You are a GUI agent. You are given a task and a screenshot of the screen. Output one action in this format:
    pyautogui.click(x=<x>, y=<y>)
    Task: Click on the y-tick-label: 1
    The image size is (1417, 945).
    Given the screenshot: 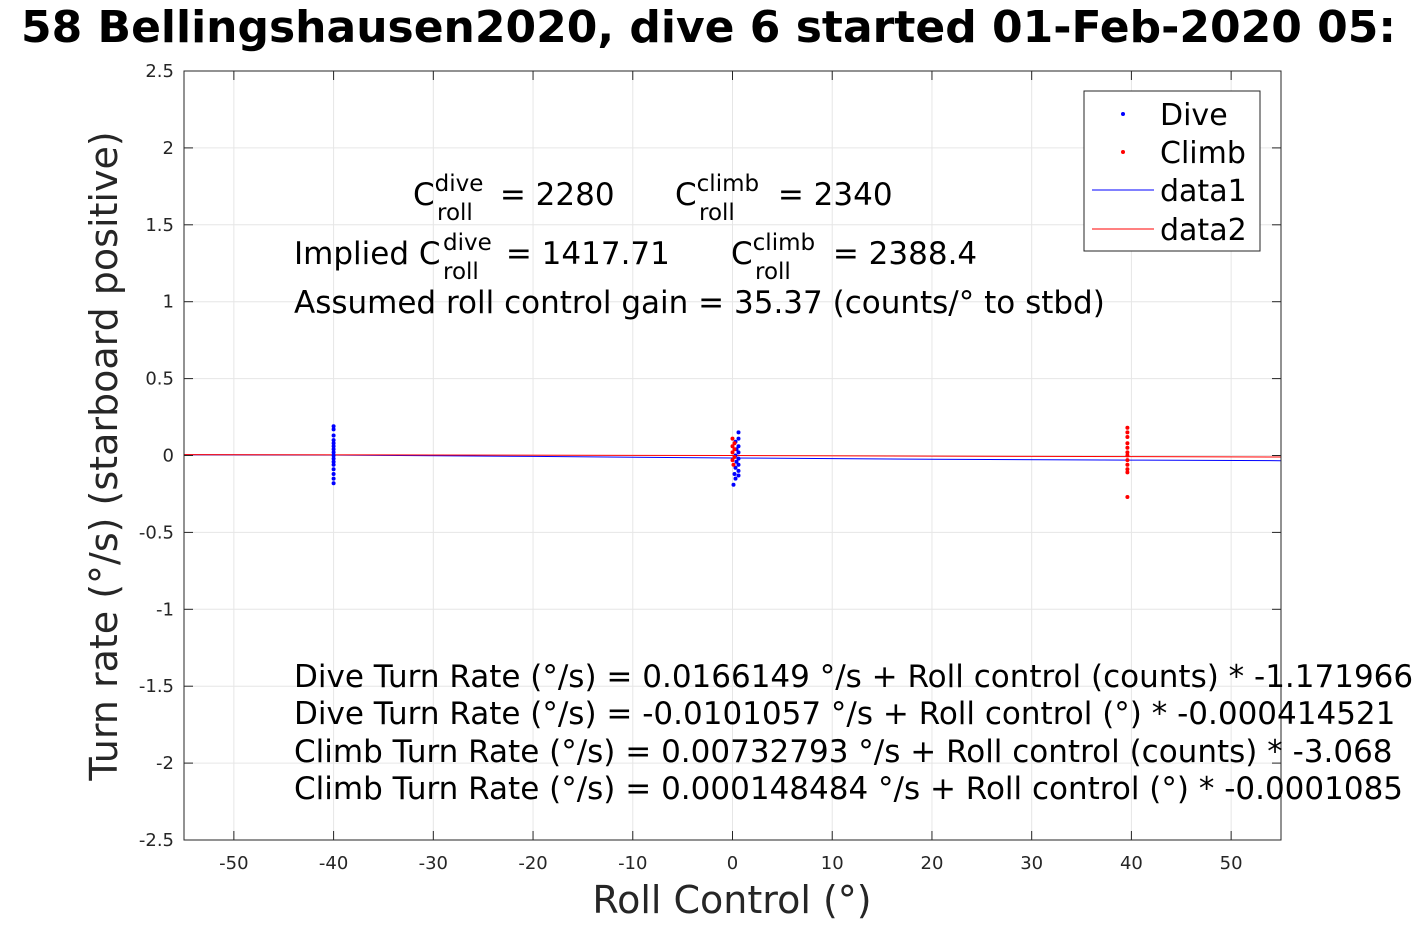 What is the action you would take?
    pyautogui.click(x=168, y=302)
    